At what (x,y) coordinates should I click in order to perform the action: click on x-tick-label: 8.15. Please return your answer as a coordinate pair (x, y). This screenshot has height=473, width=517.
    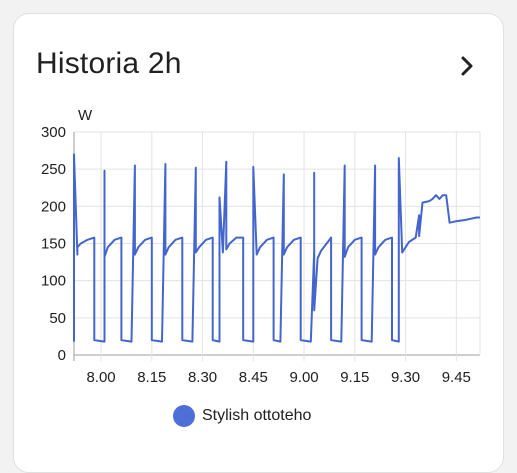
    Looking at the image, I should click on (151, 377).